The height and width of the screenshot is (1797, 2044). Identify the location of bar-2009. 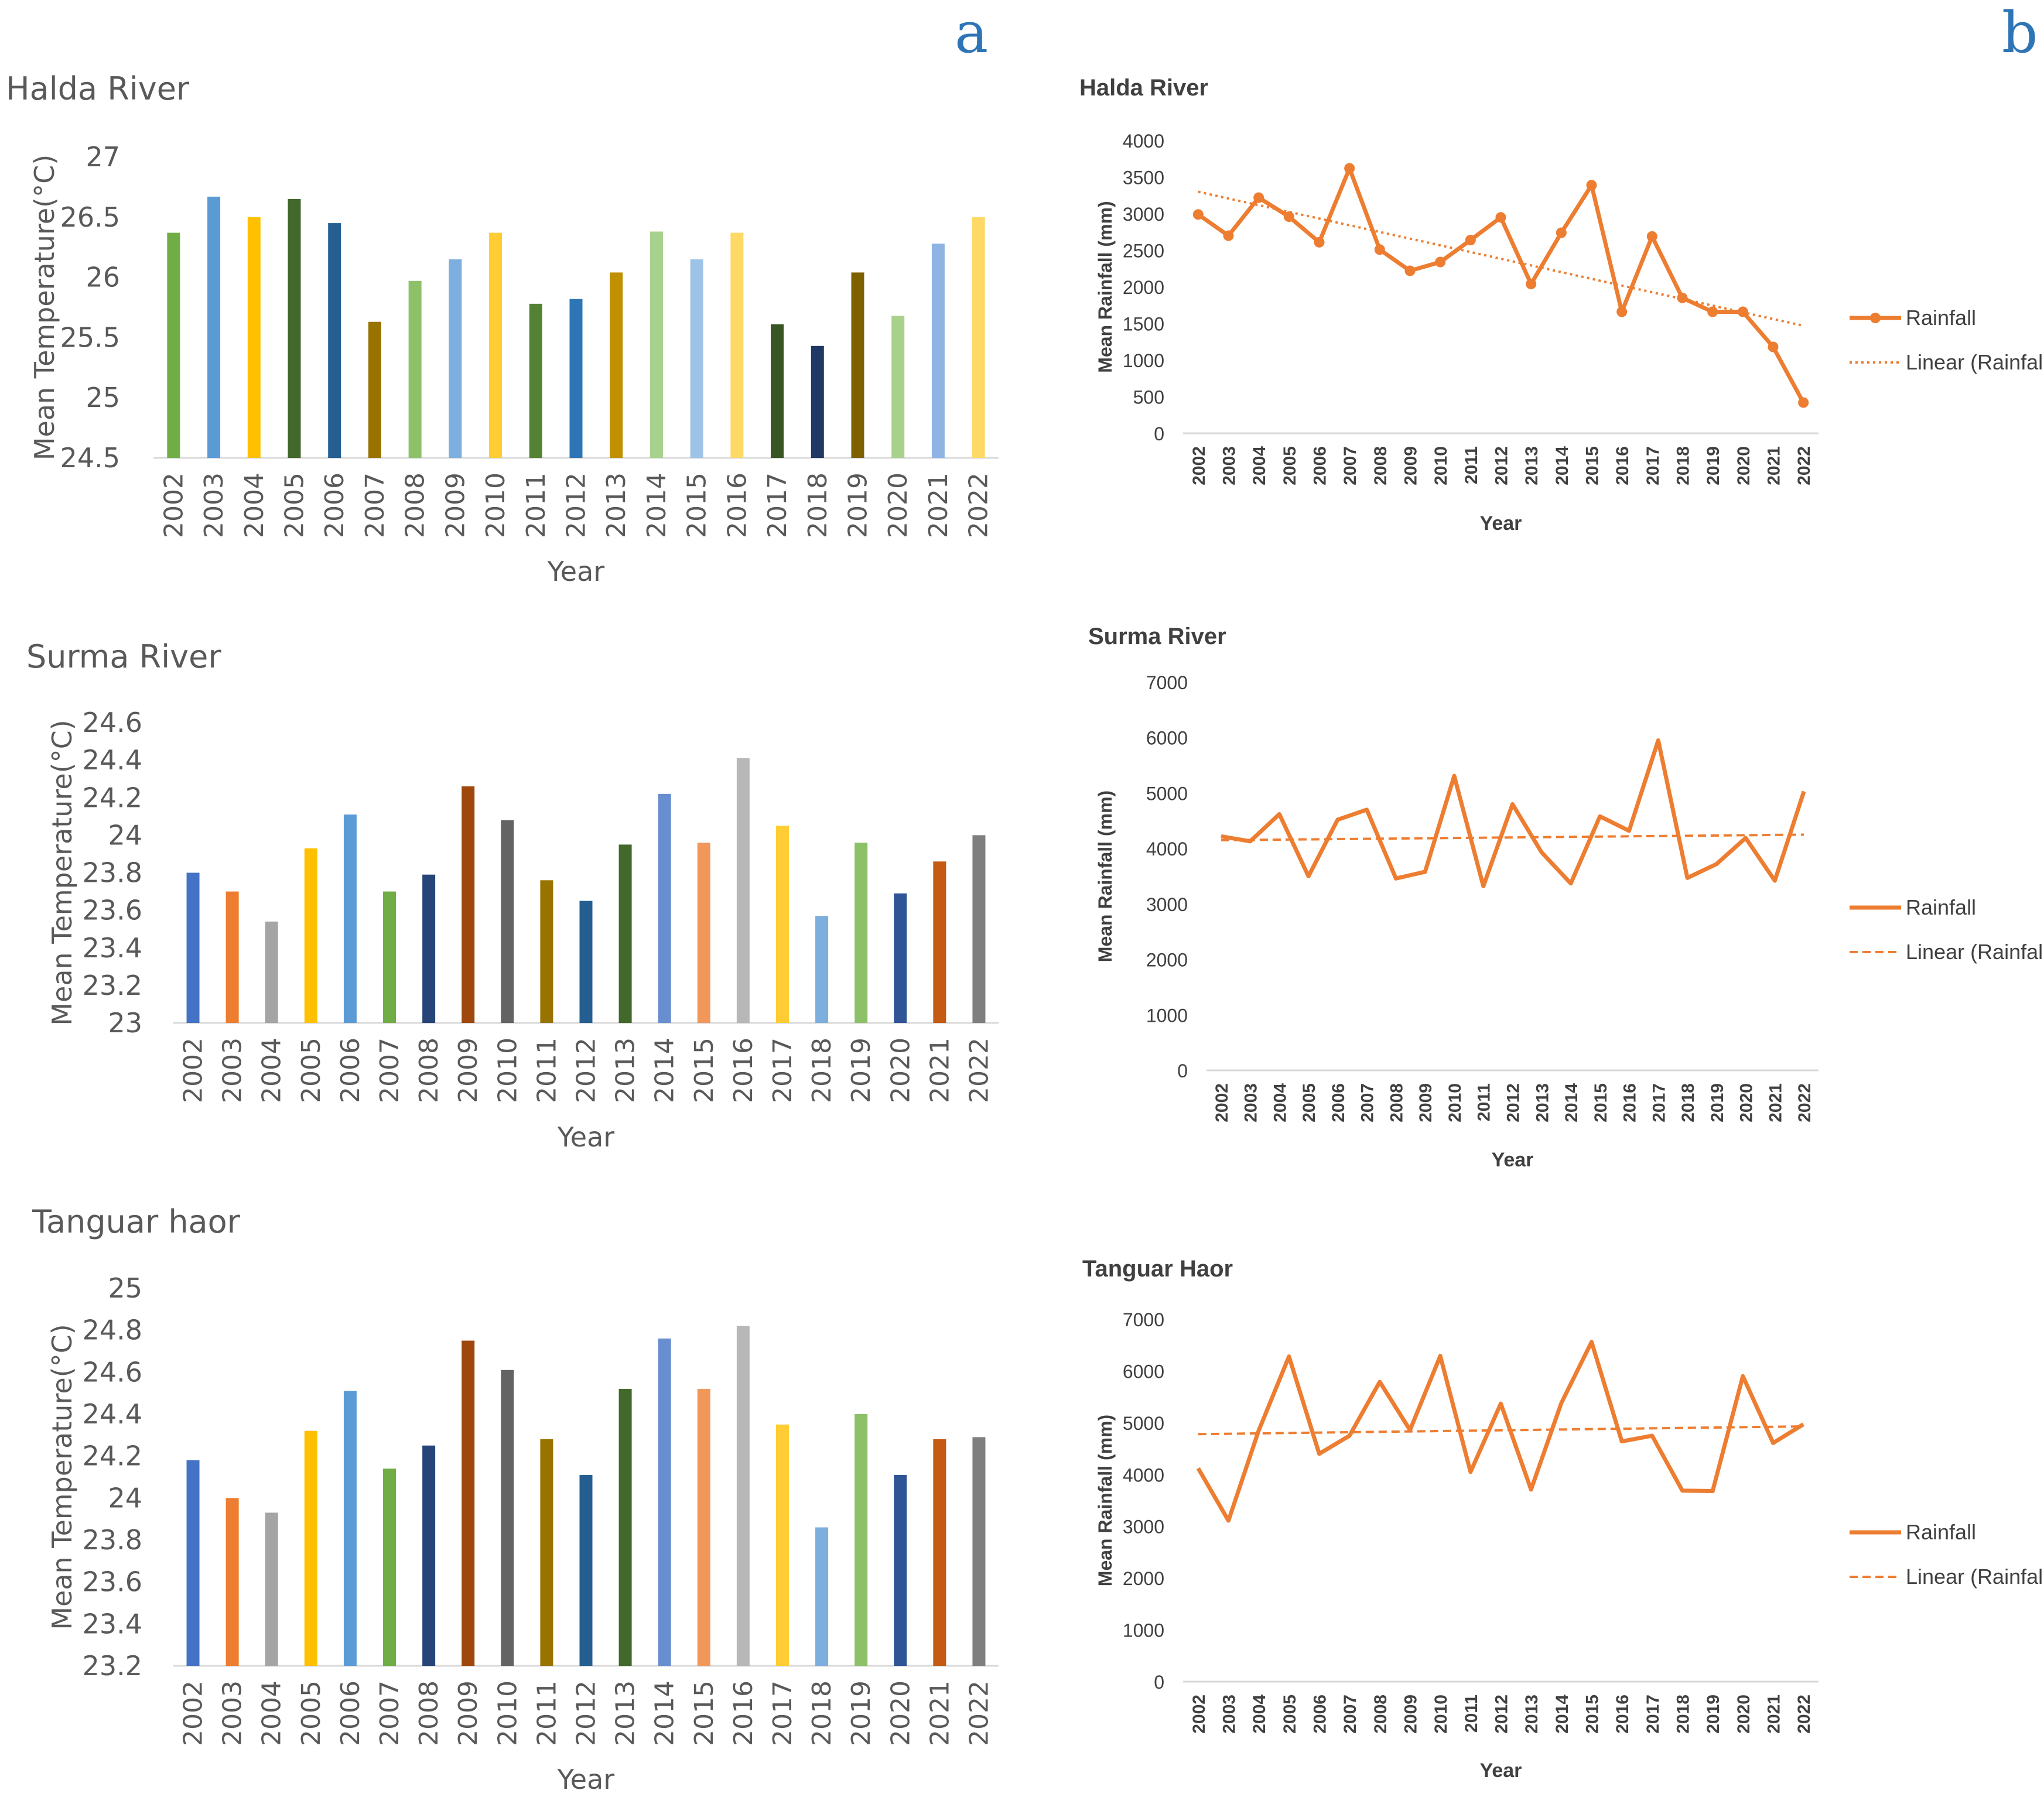
(456, 358).